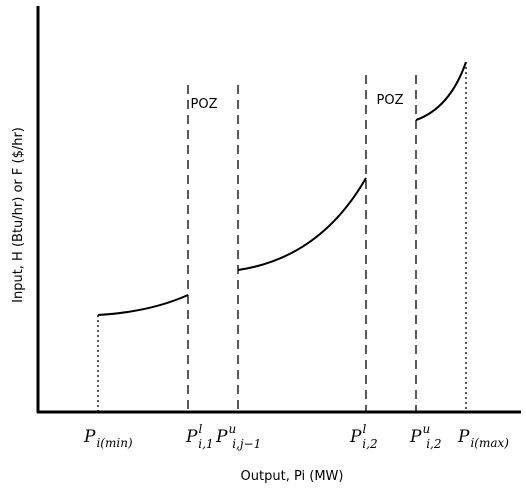  I want to click on point-label: Pu i,2, so click(425, 436).